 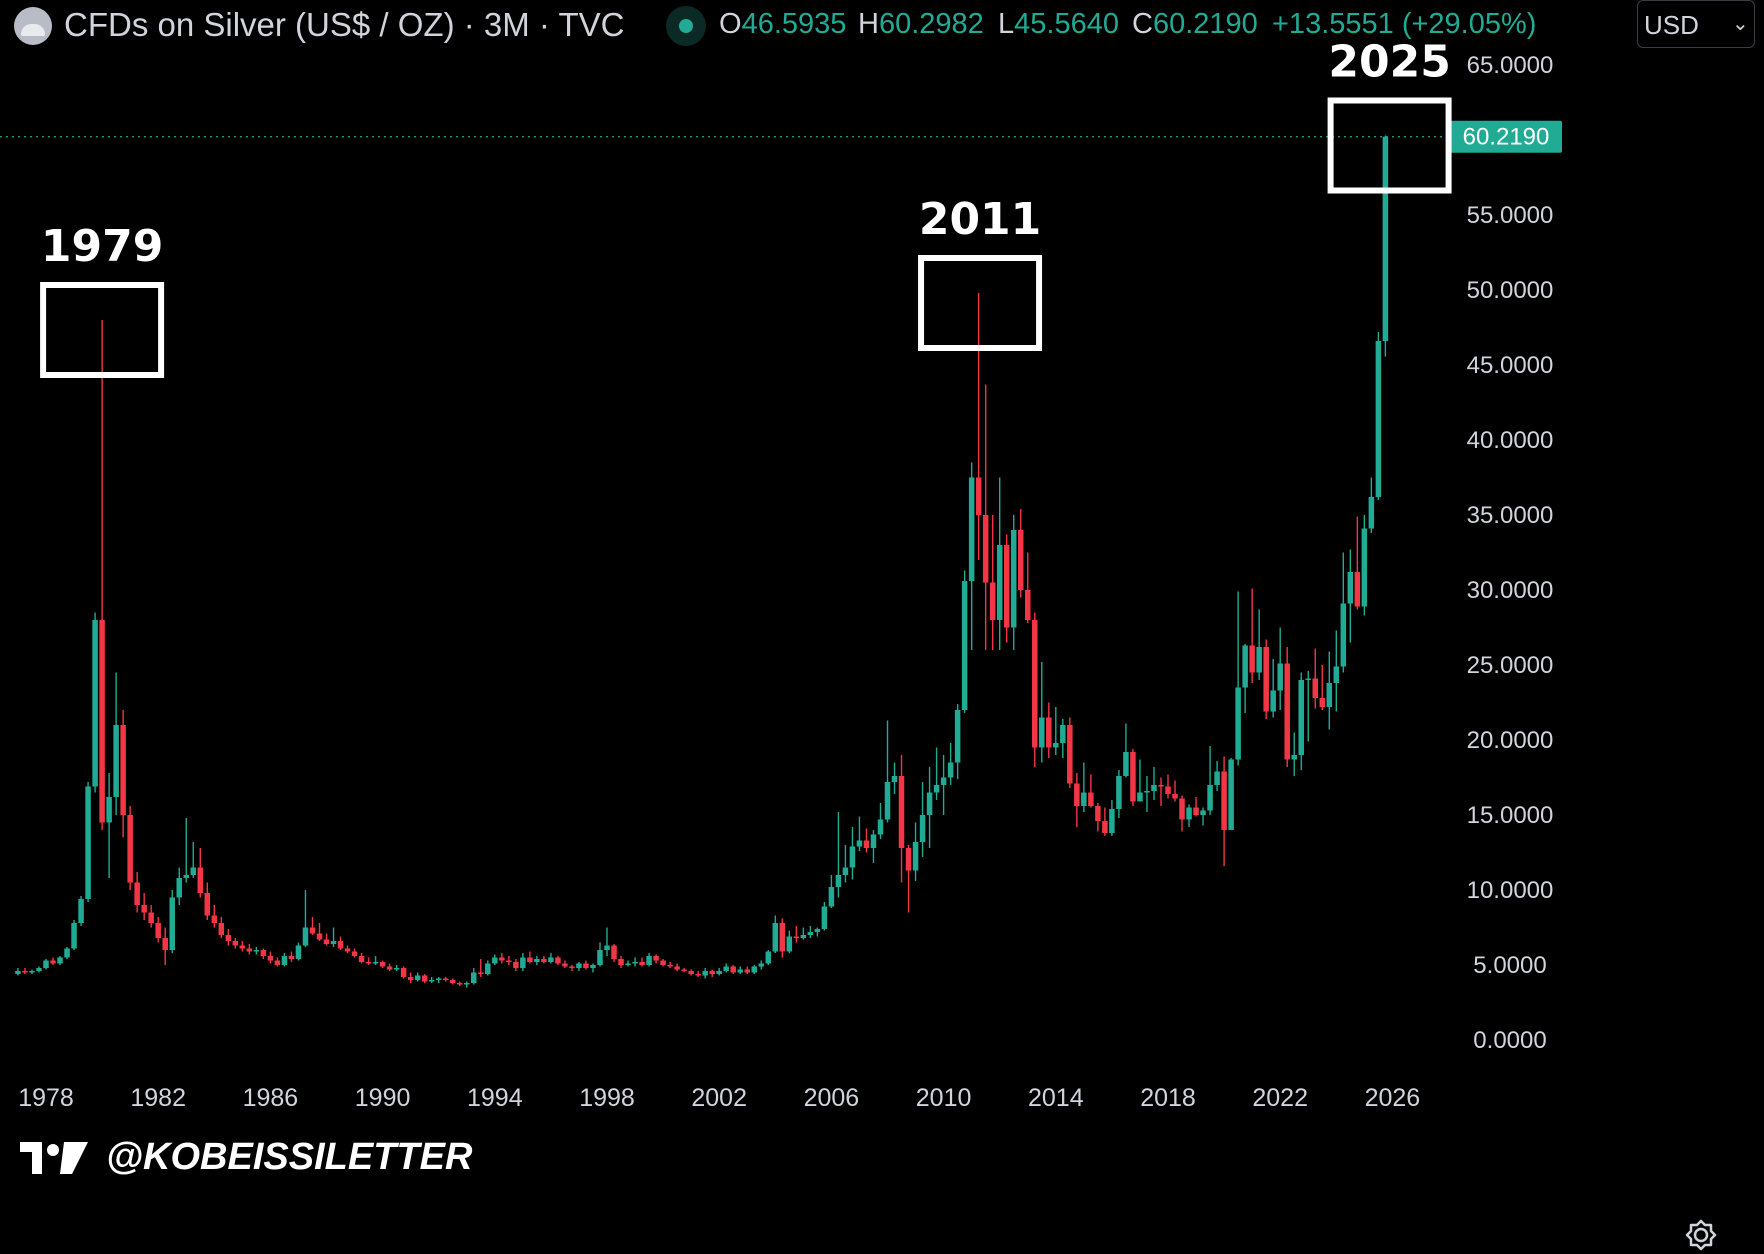 I want to click on market-status-icon, so click(x=686, y=26).